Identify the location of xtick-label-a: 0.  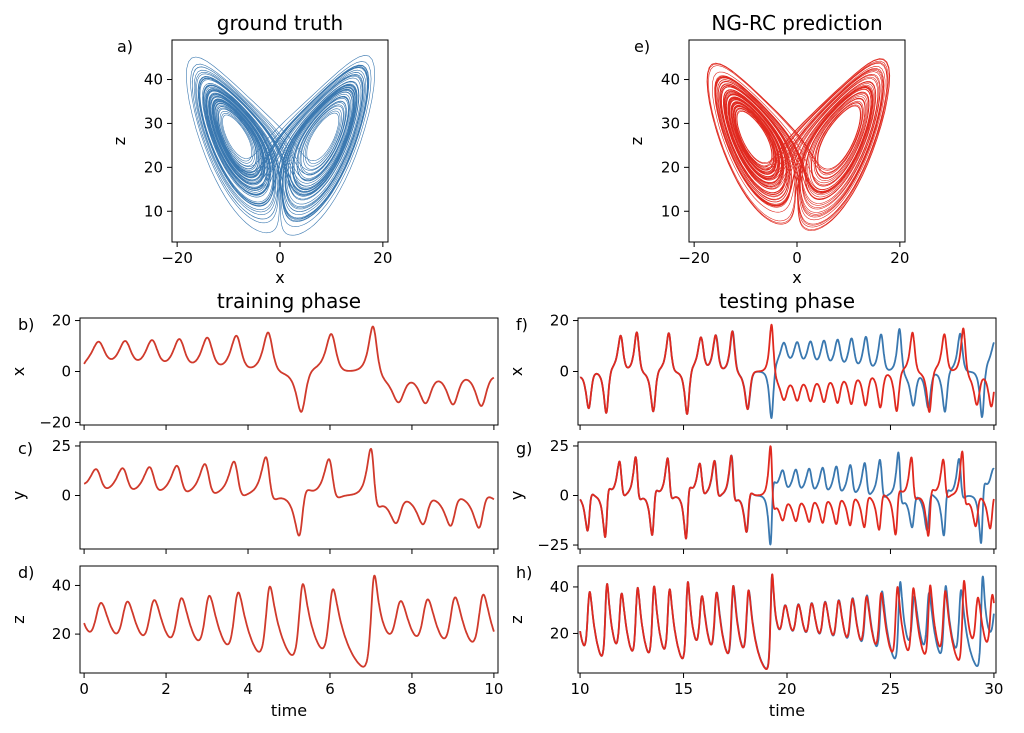
(280, 258).